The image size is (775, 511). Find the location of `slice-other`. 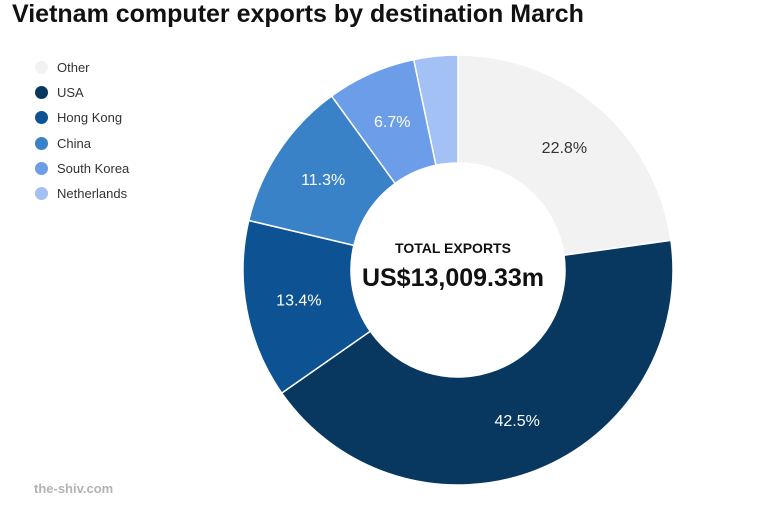

slice-other is located at coordinates (564, 155).